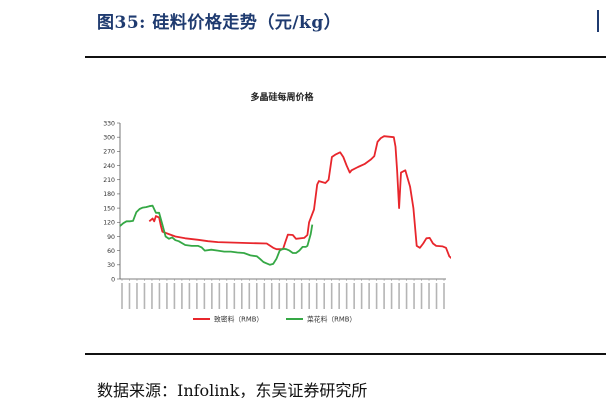  I want to click on y-tick-label: 120, so click(109, 223).